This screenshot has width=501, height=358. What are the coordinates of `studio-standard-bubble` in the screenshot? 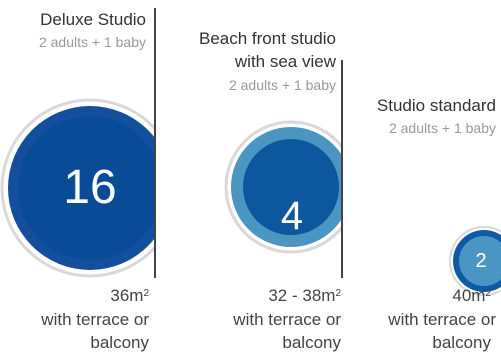 It's located at (475, 261).